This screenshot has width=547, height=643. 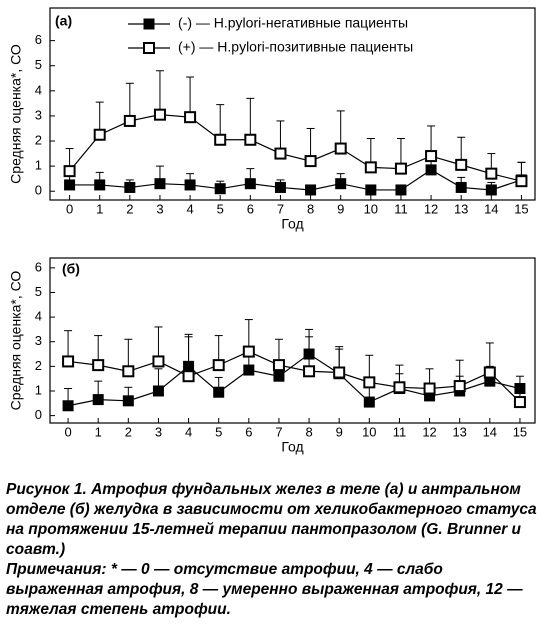 What do you see at coordinates (278, 431) in the screenshot?
I see `x-tick-label: 7` at bounding box center [278, 431].